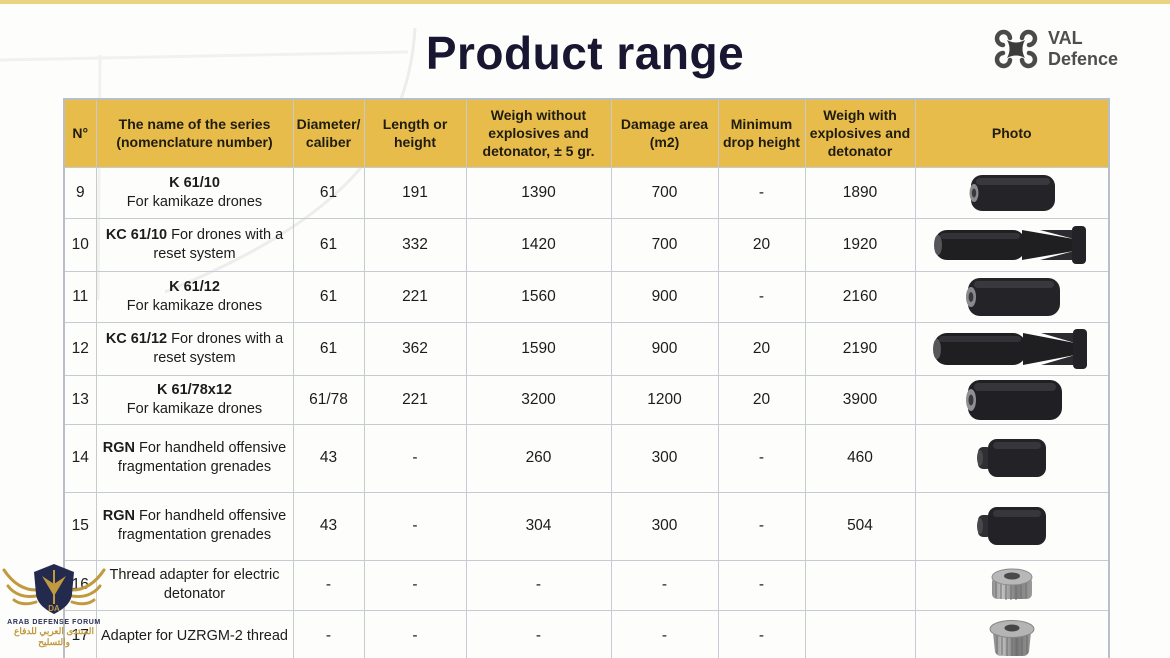  I want to click on row-no: 9, so click(80, 192).